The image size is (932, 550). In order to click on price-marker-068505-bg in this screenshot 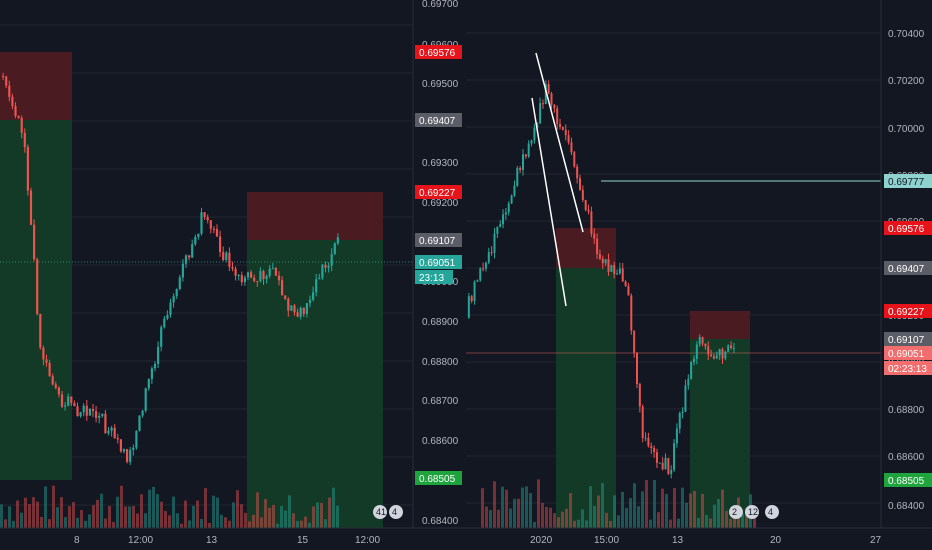, I will do `click(438, 478)`.